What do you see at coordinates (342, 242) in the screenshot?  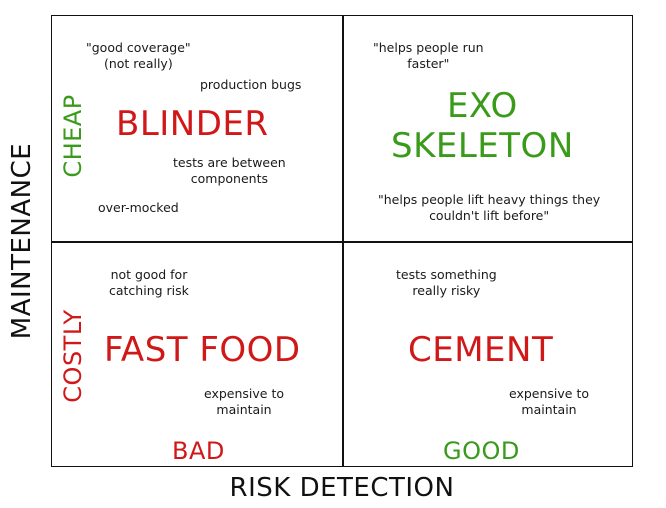 I see `horizontal-divider` at bounding box center [342, 242].